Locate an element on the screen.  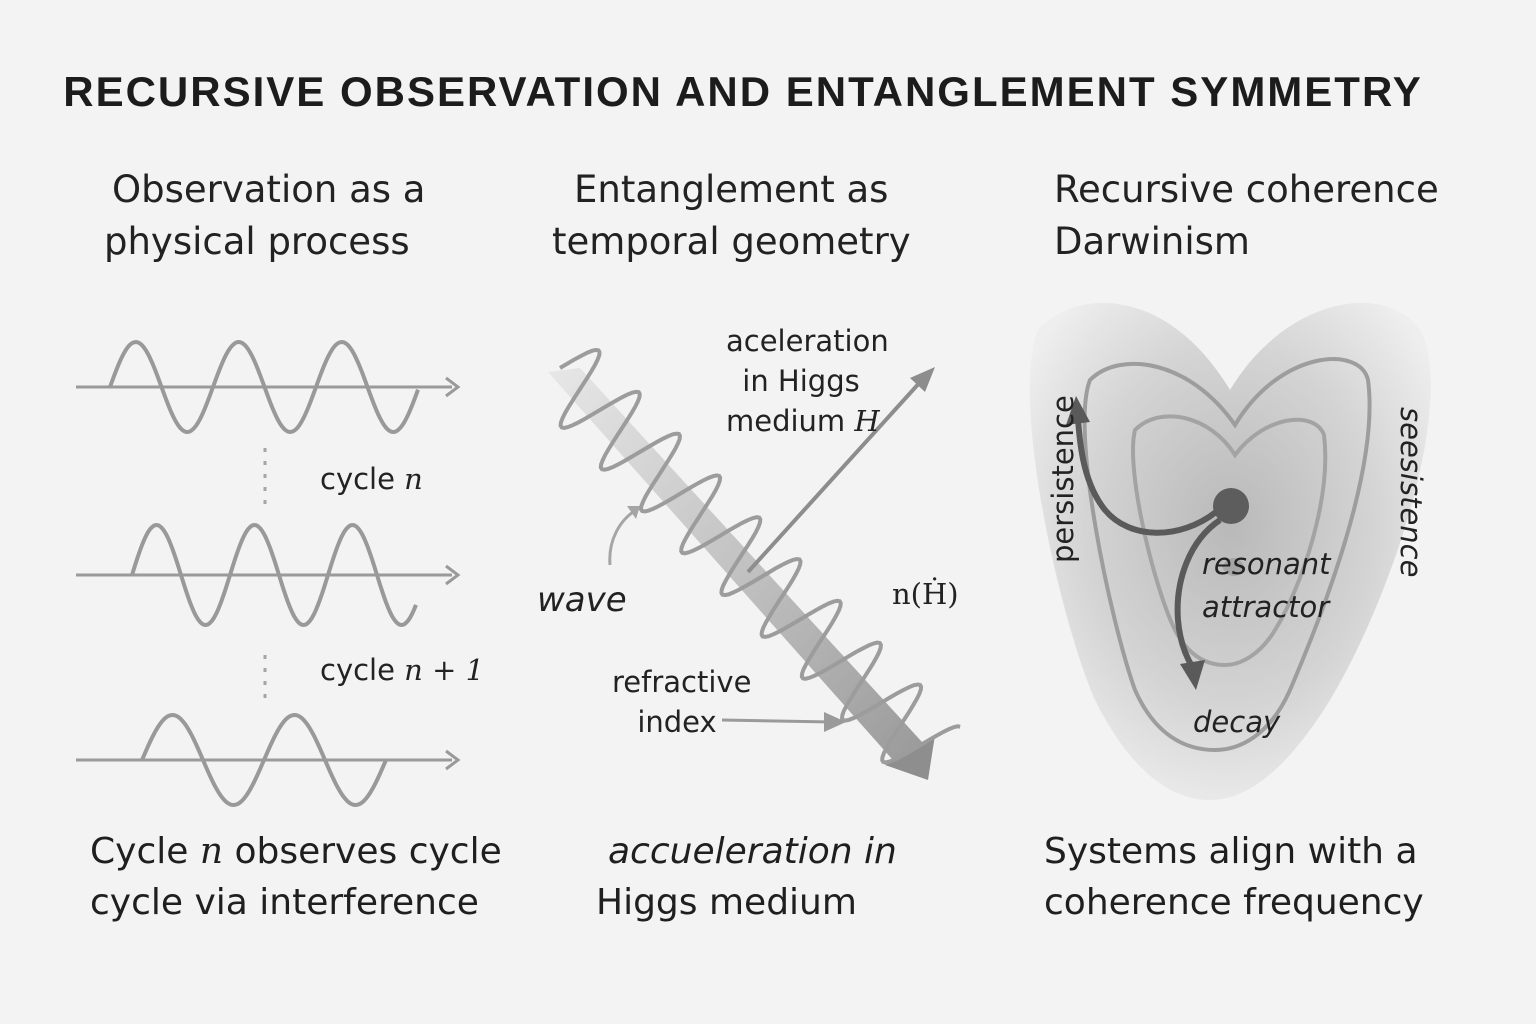
refractive-label-line2: index is located at coordinates (677, 722).